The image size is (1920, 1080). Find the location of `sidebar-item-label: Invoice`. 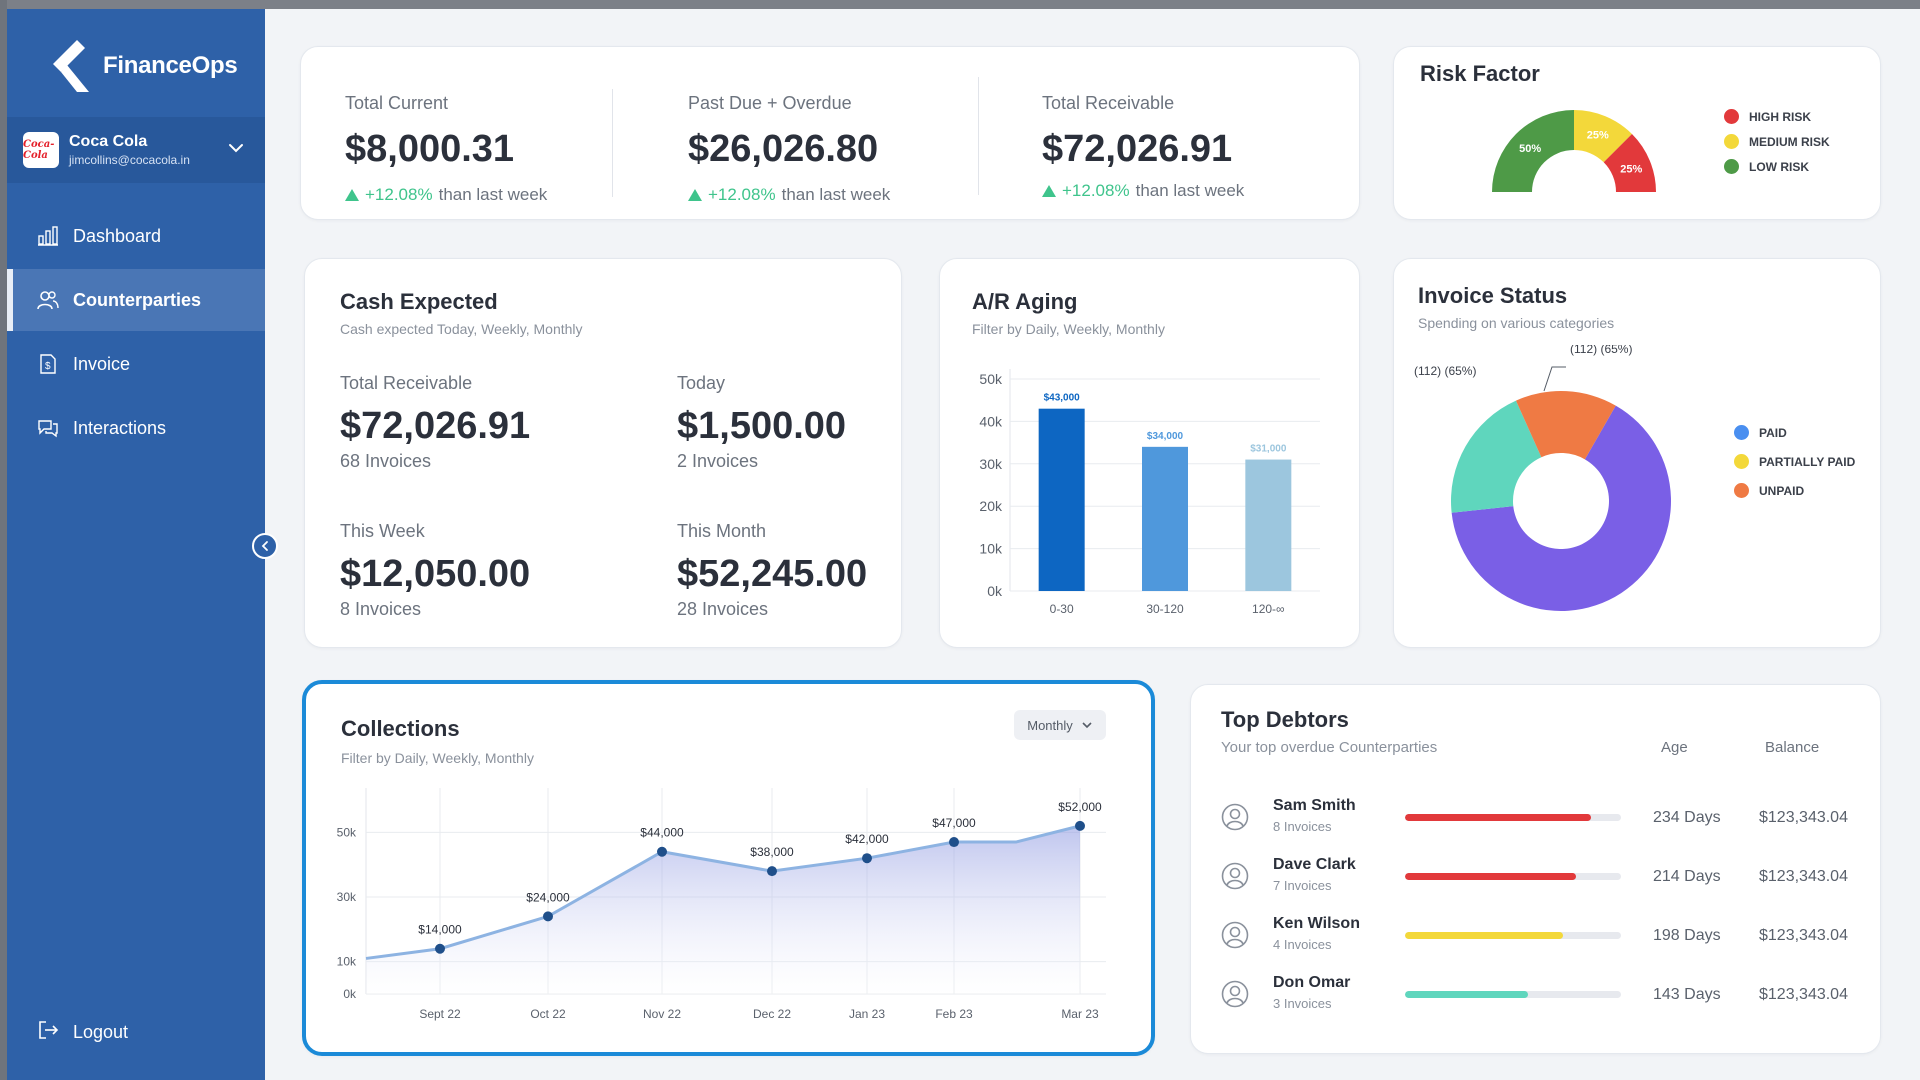

sidebar-item-label: Invoice is located at coordinates (102, 363).